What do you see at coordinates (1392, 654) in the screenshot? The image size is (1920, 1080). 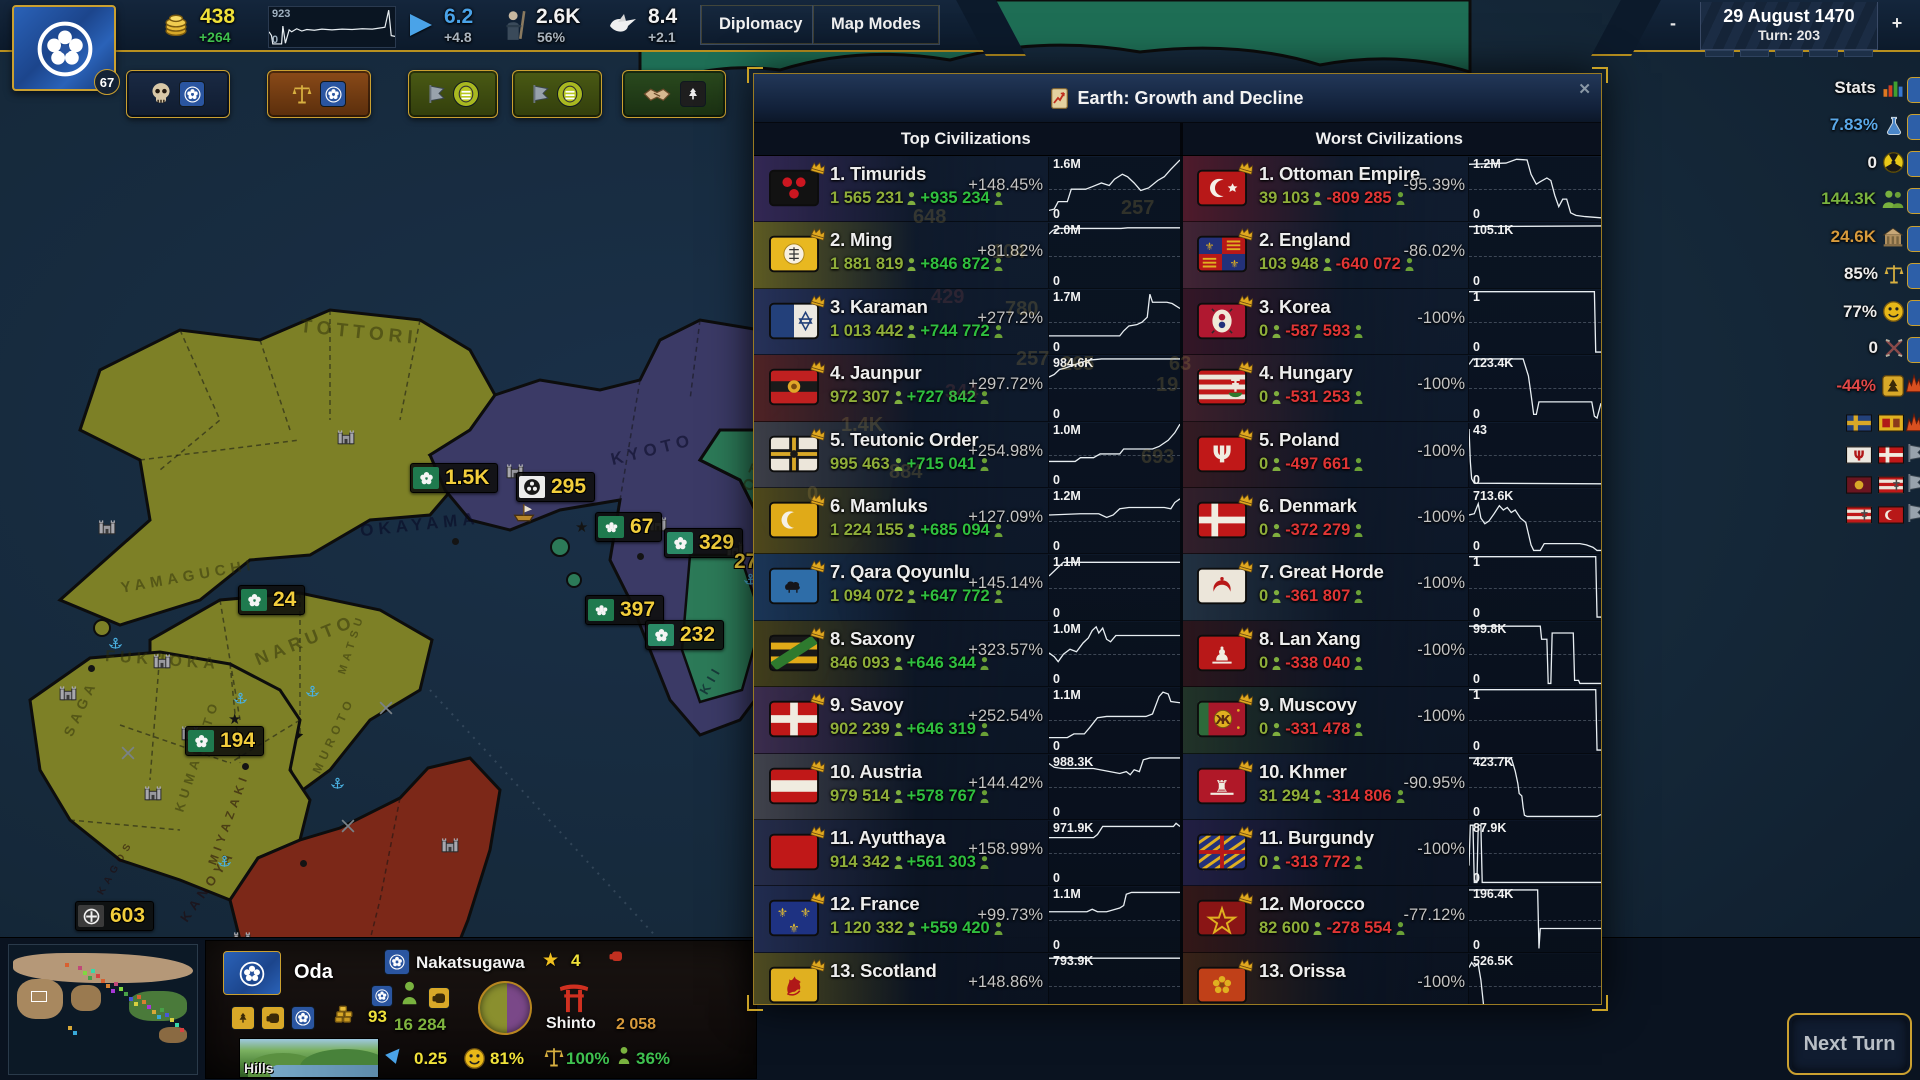 I see `worst-row-lan-xang: ♟ 8. Lan Xang 0 -338 040 -100% 99.8K 0` at bounding box center [1392, 654].